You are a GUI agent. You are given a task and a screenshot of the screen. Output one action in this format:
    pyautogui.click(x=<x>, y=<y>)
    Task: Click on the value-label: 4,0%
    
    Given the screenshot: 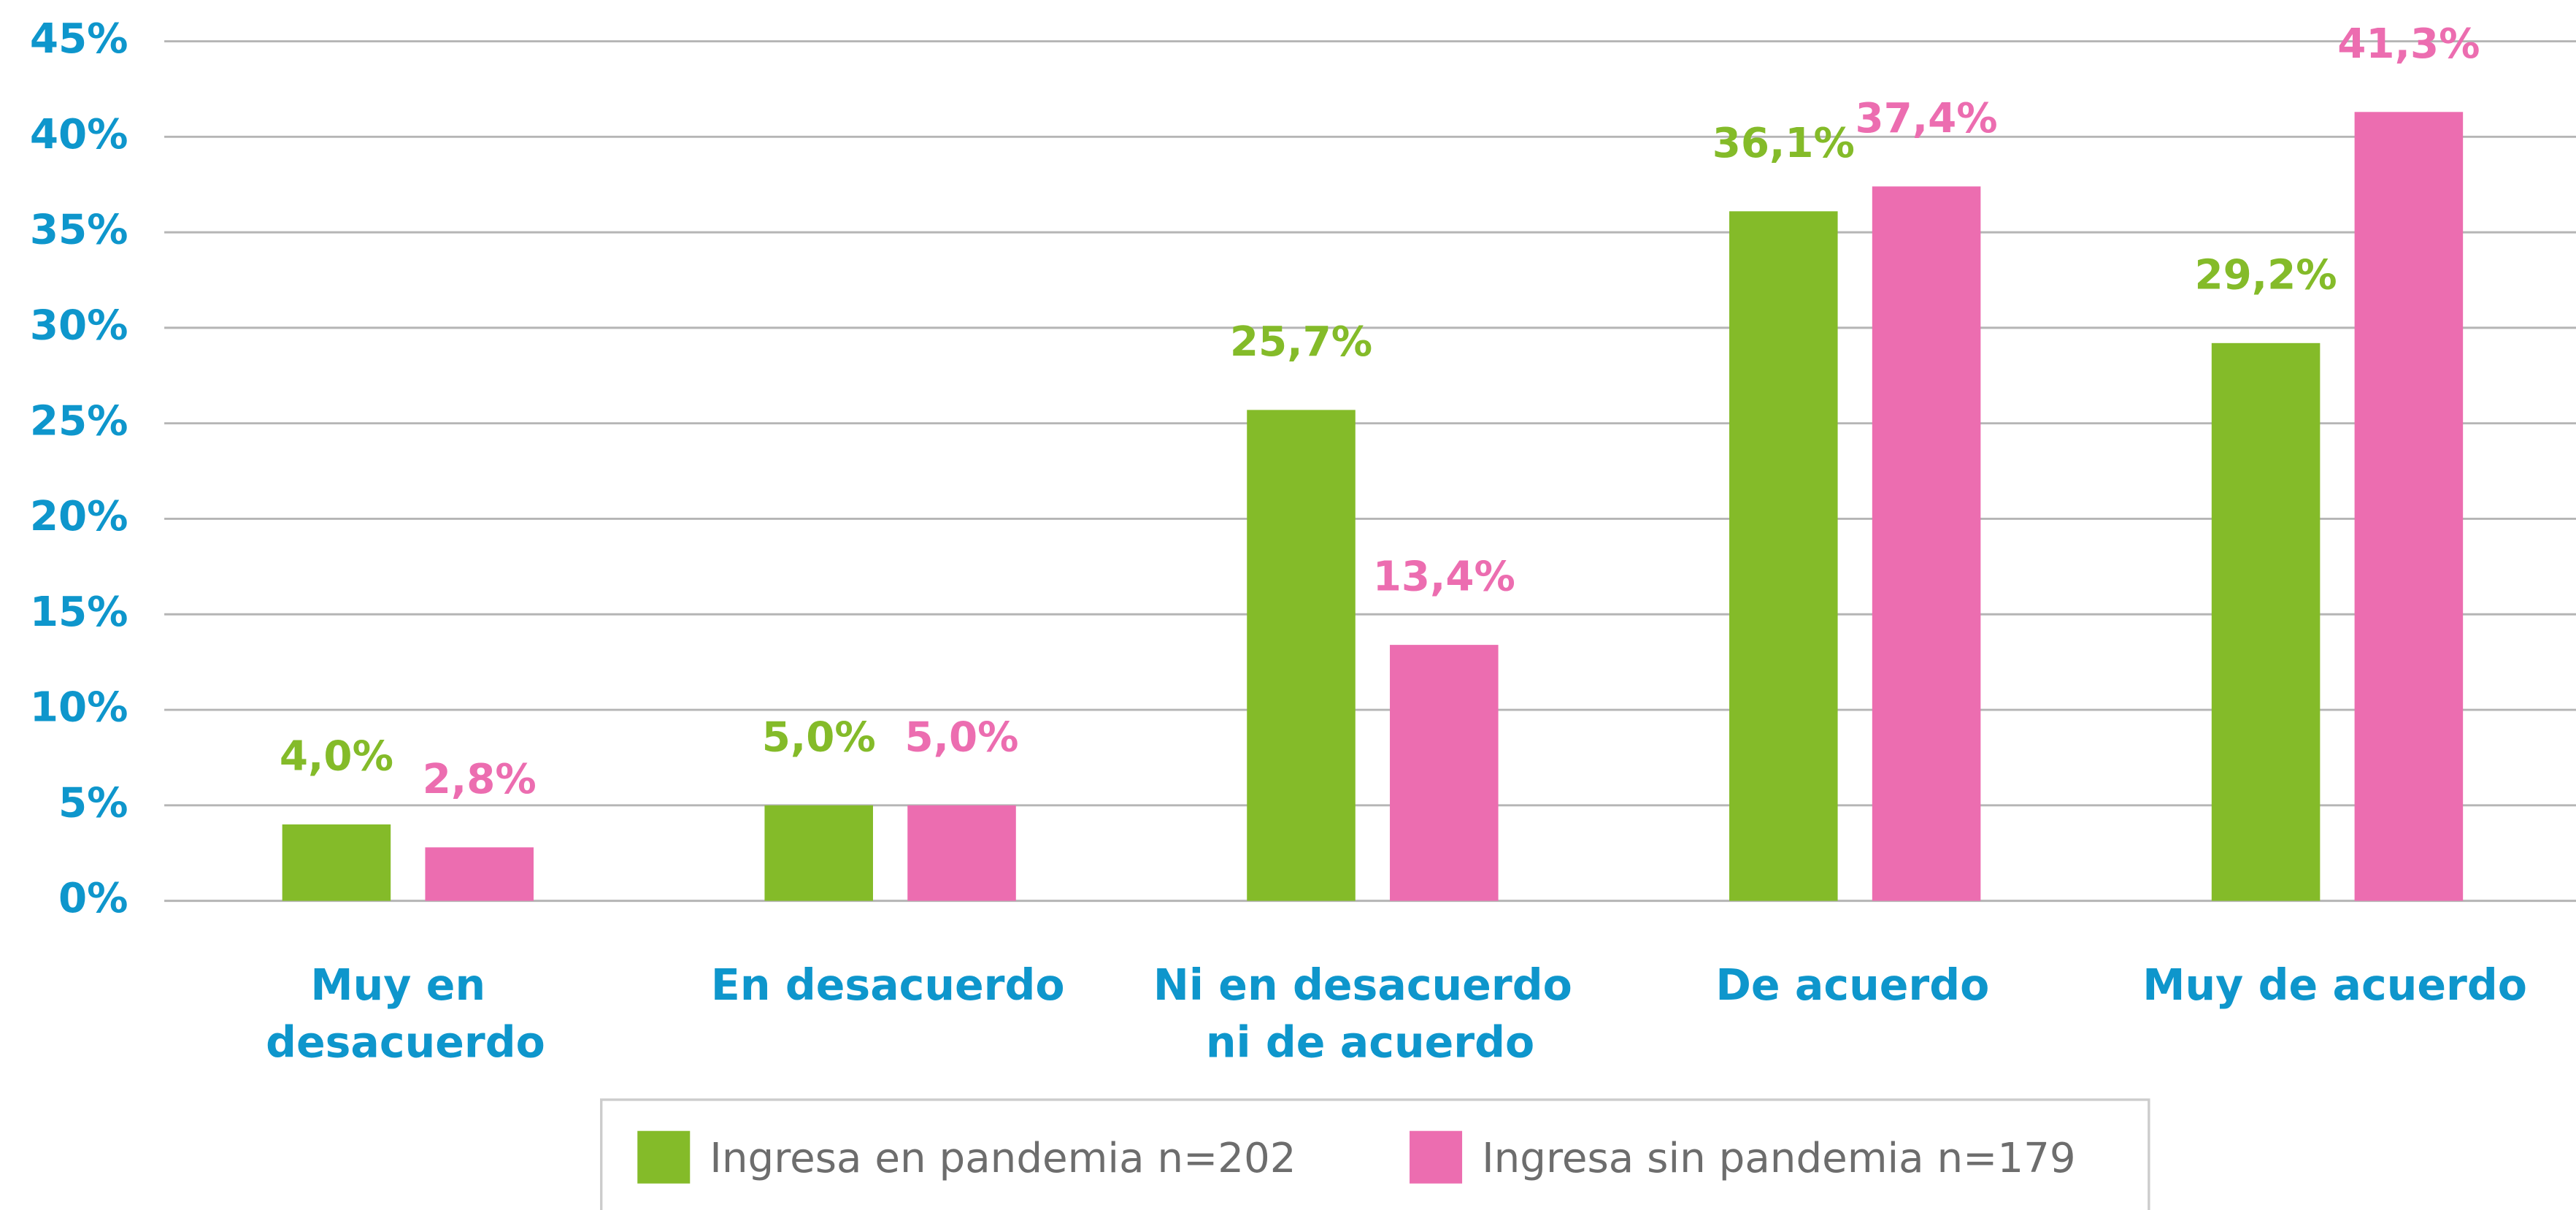 What is the action you would take?
    pyautogui.click(x=336, y=757)
    